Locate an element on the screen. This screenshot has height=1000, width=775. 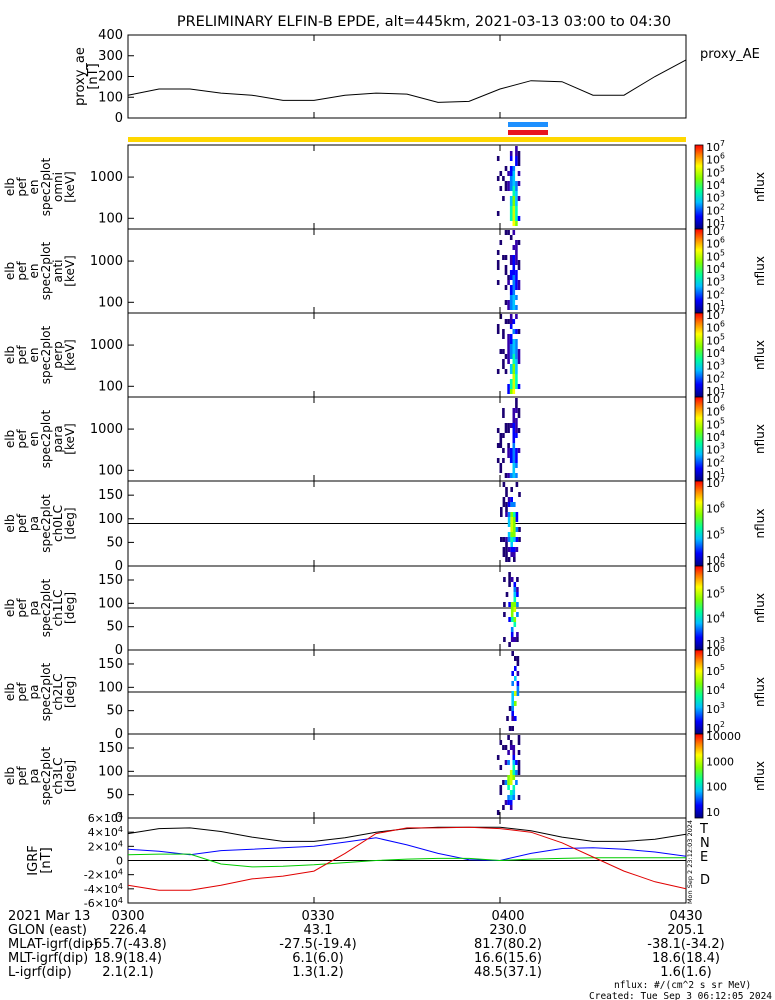
time-tick-label: 0400 is located at coordinates (507, 916).